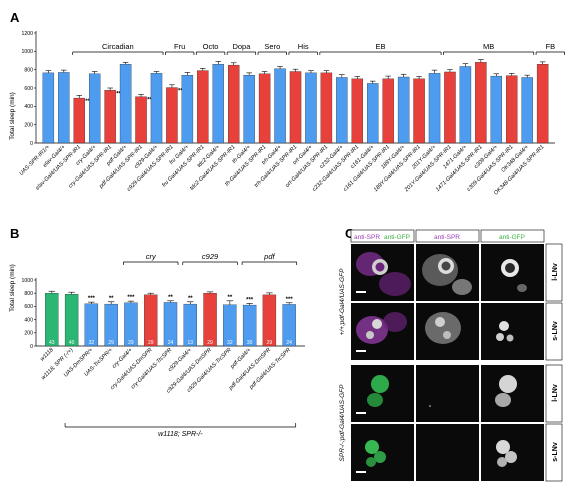  Describe the element at coordinates (27, 34) in the screenshot. I see `y-tick-label: 1200` at that location.